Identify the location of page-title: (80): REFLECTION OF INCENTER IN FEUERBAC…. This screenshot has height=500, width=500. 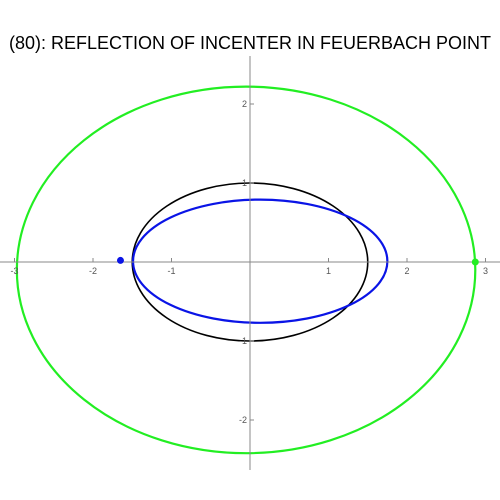
(250, 43).